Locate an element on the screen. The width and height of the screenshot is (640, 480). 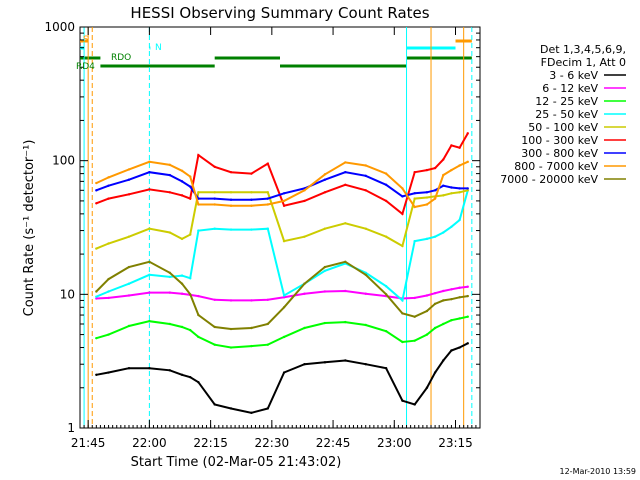
x-tick-label-6: 23:15 is located at coordinates (455, 443).